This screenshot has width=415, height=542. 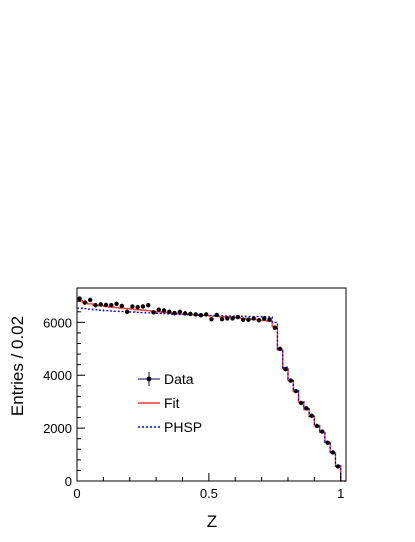 I want to click on y-axis-label: Entries / 0.02, so click(x=17, y=366).